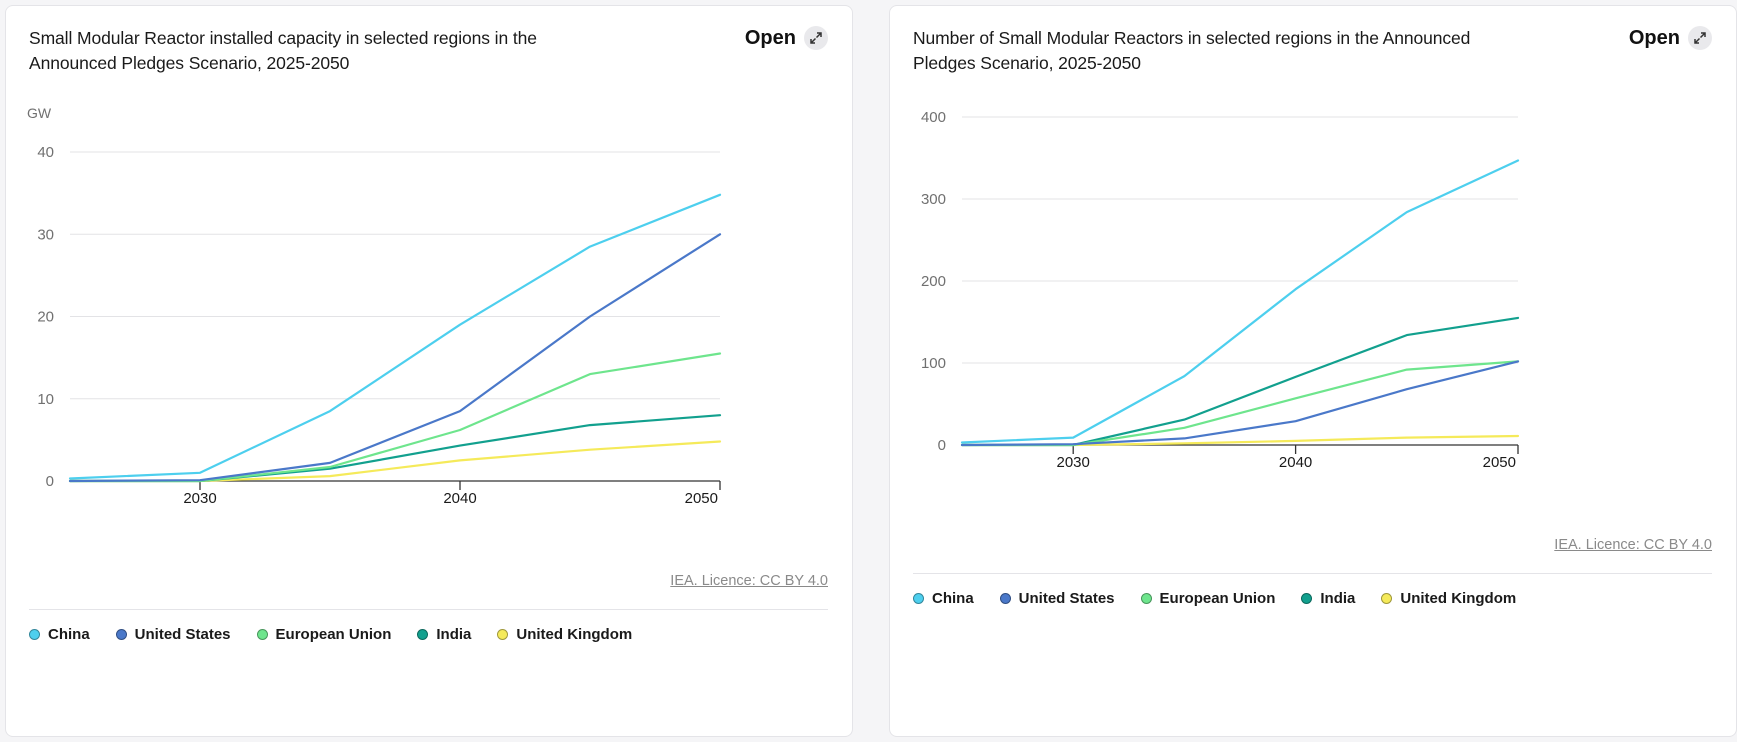 This screenshot has width=1737, height=742. I want to click on y-tick-label: 200, so click(933, 281).